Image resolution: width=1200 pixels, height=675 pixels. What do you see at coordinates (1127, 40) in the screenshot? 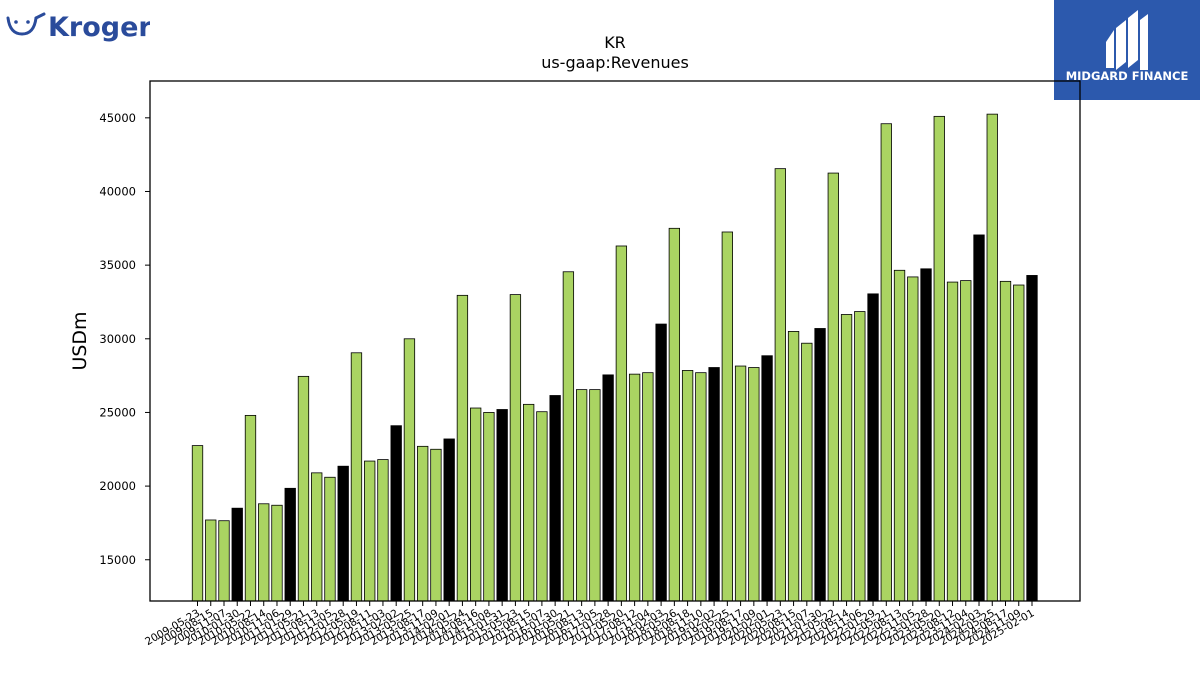
I see `midgard-logo-mark` at bounding box center [1127, 40].